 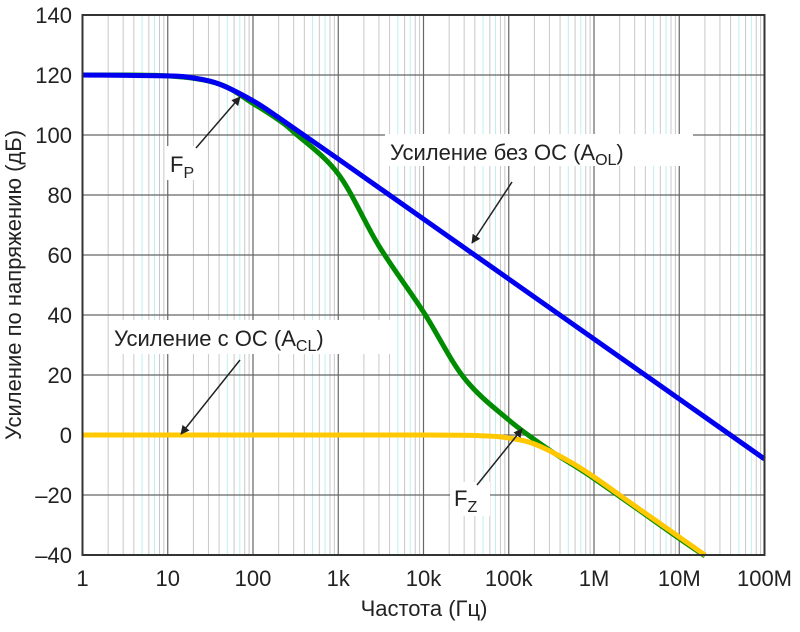 I want to click on y-tick-label: 80, so click(x=60, y=195).